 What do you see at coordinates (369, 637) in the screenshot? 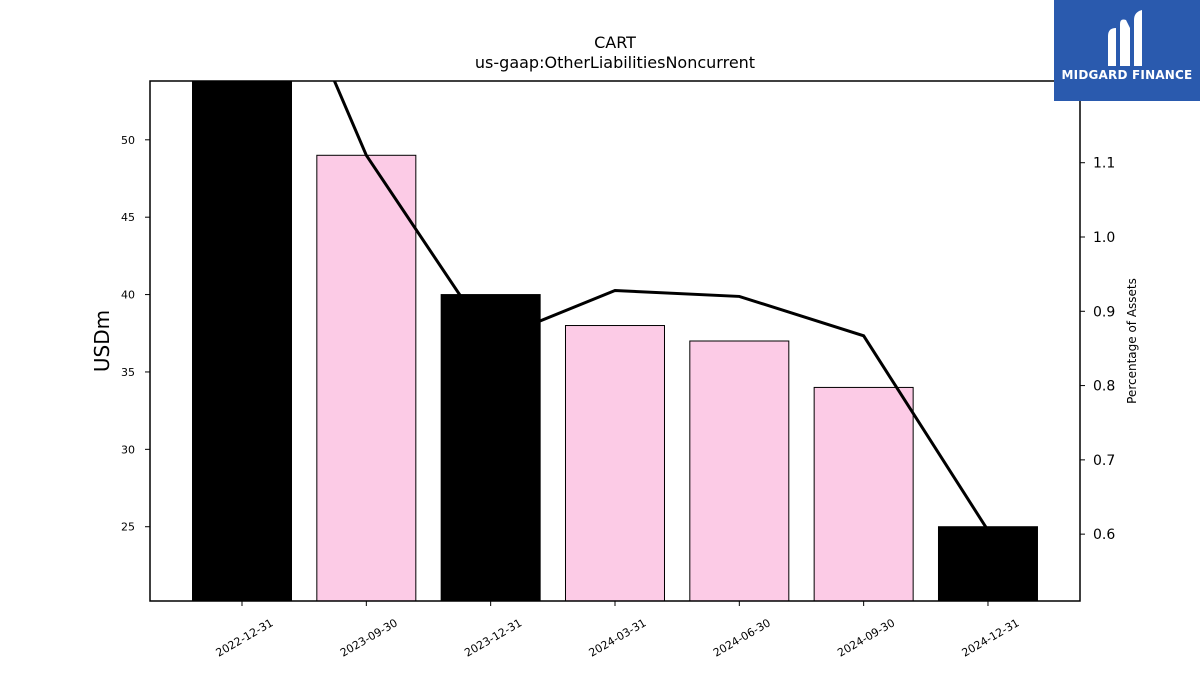
I see `x-tick-label: 2023-09-30` at bounding box center [369, 637].